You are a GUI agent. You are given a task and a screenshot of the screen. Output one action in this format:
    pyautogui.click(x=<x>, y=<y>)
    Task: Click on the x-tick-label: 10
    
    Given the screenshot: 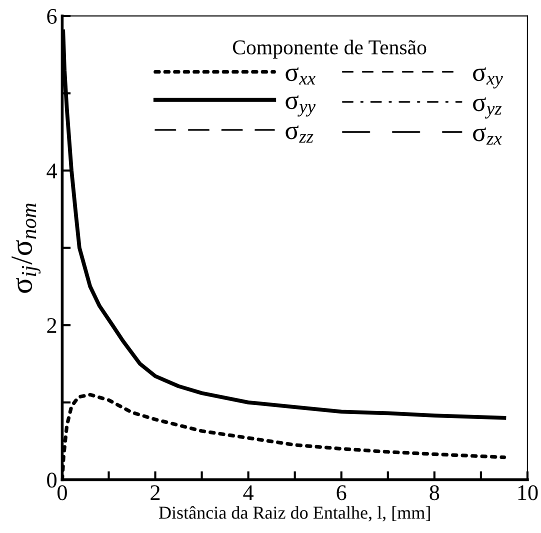 What is the action you would take?
    pyautogui.click(x=528, y=492)
    